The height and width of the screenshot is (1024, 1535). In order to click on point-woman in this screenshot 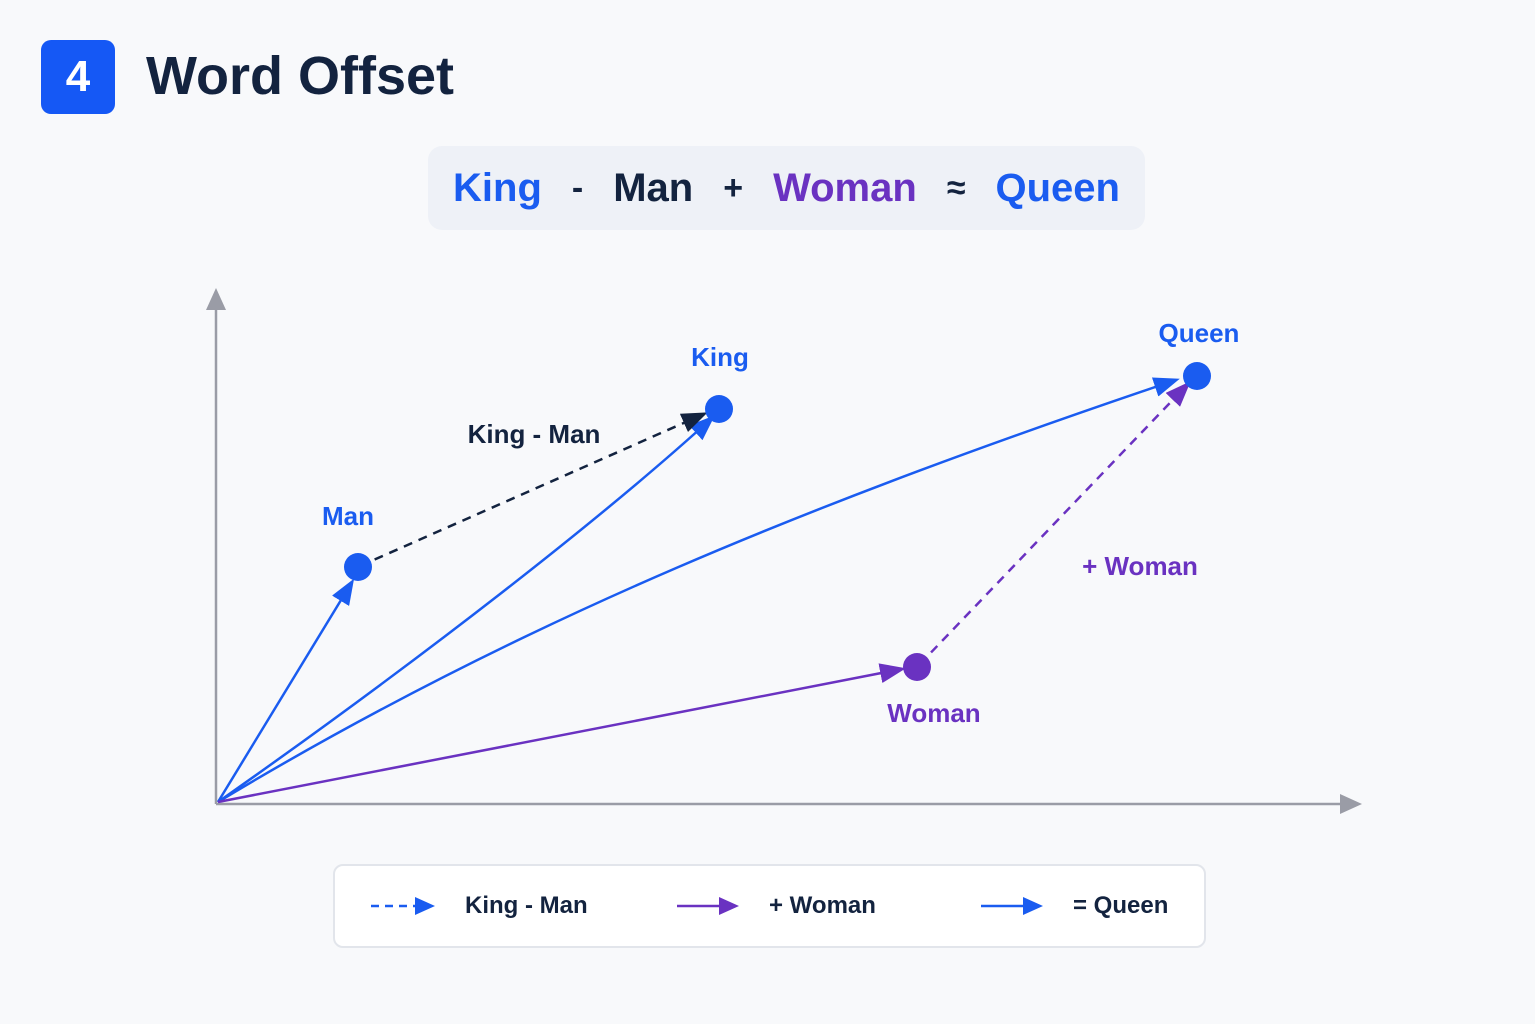, I will do `click(917, 667)`.